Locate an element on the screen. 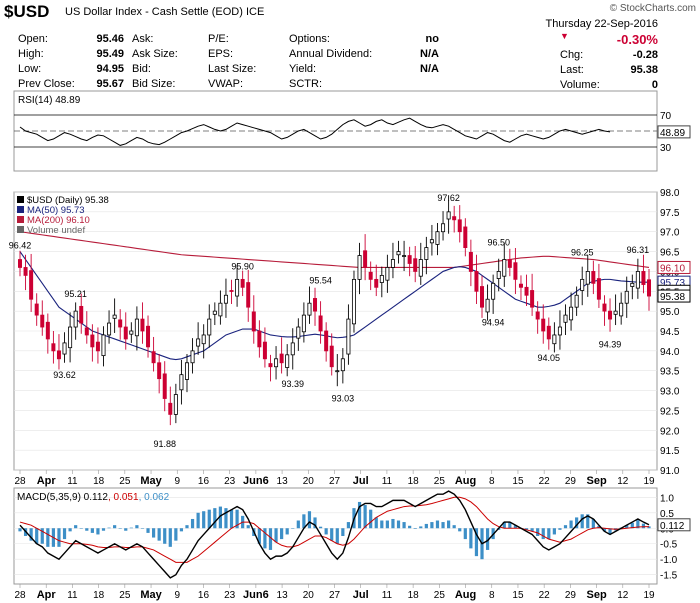 This screenshot has height=603, width=700. quote-date: Thursday 22-Sep-2016 is located at coordinates (601, 24).